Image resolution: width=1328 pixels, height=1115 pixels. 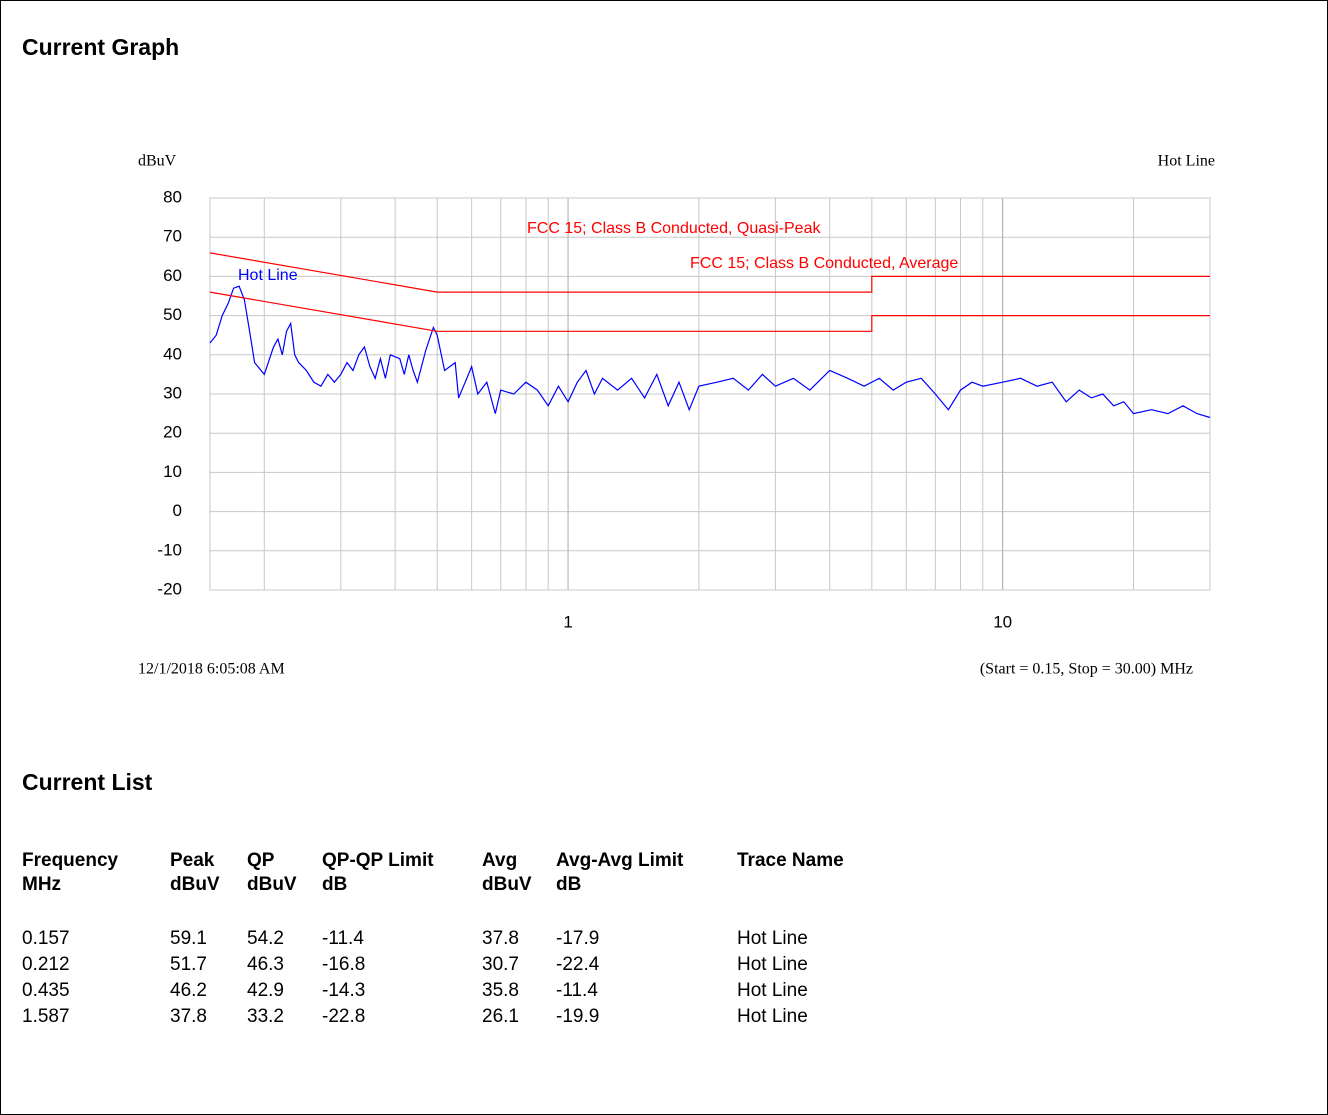 What do you see at coordinates (578, 964) in the screenshot?
I see `table-cell: -22.4` at bounding box center [578, 964].